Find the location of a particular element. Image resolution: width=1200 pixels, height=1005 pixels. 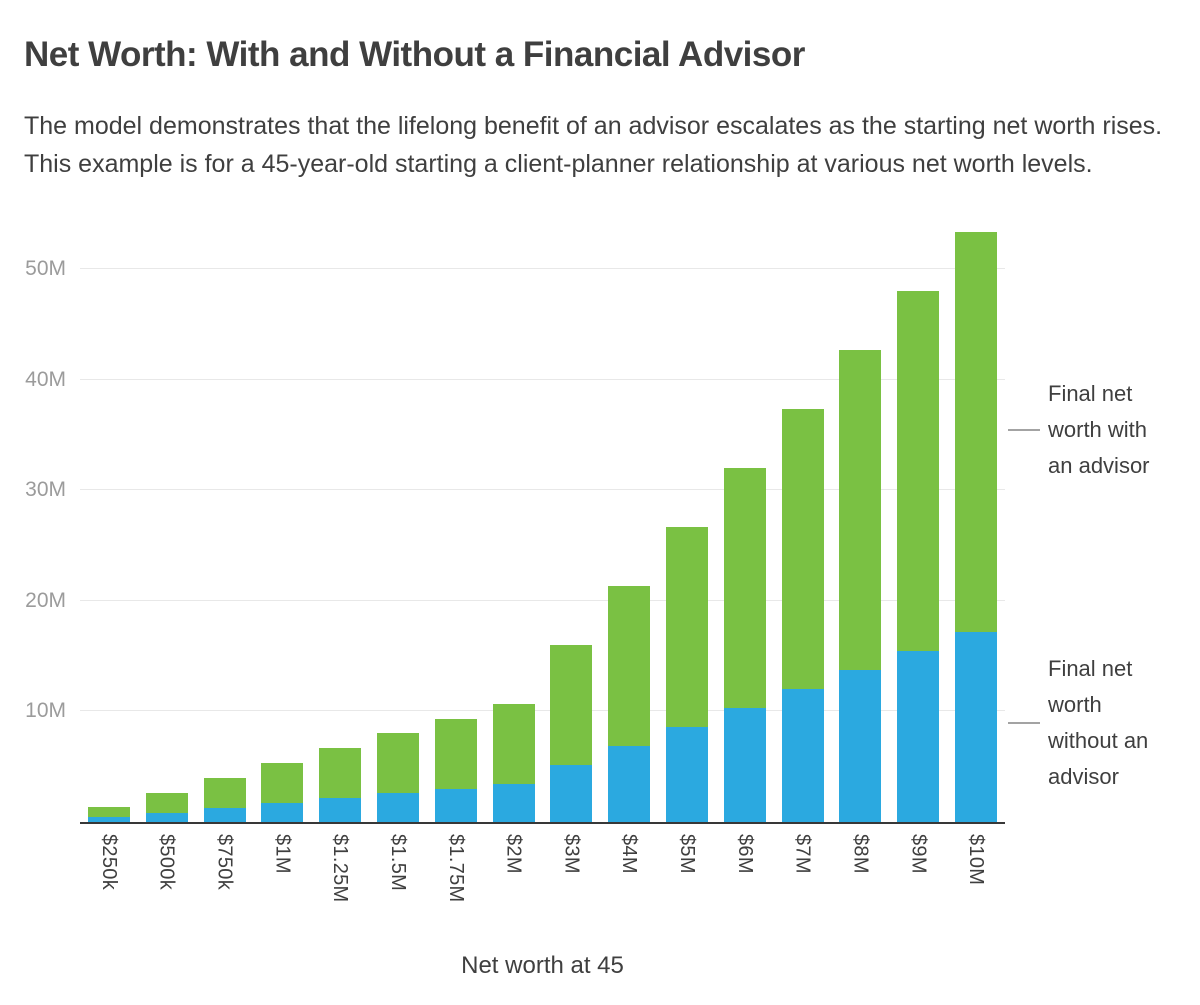

y-tick-label-40M: 40M is located at coordinates (45, 379).